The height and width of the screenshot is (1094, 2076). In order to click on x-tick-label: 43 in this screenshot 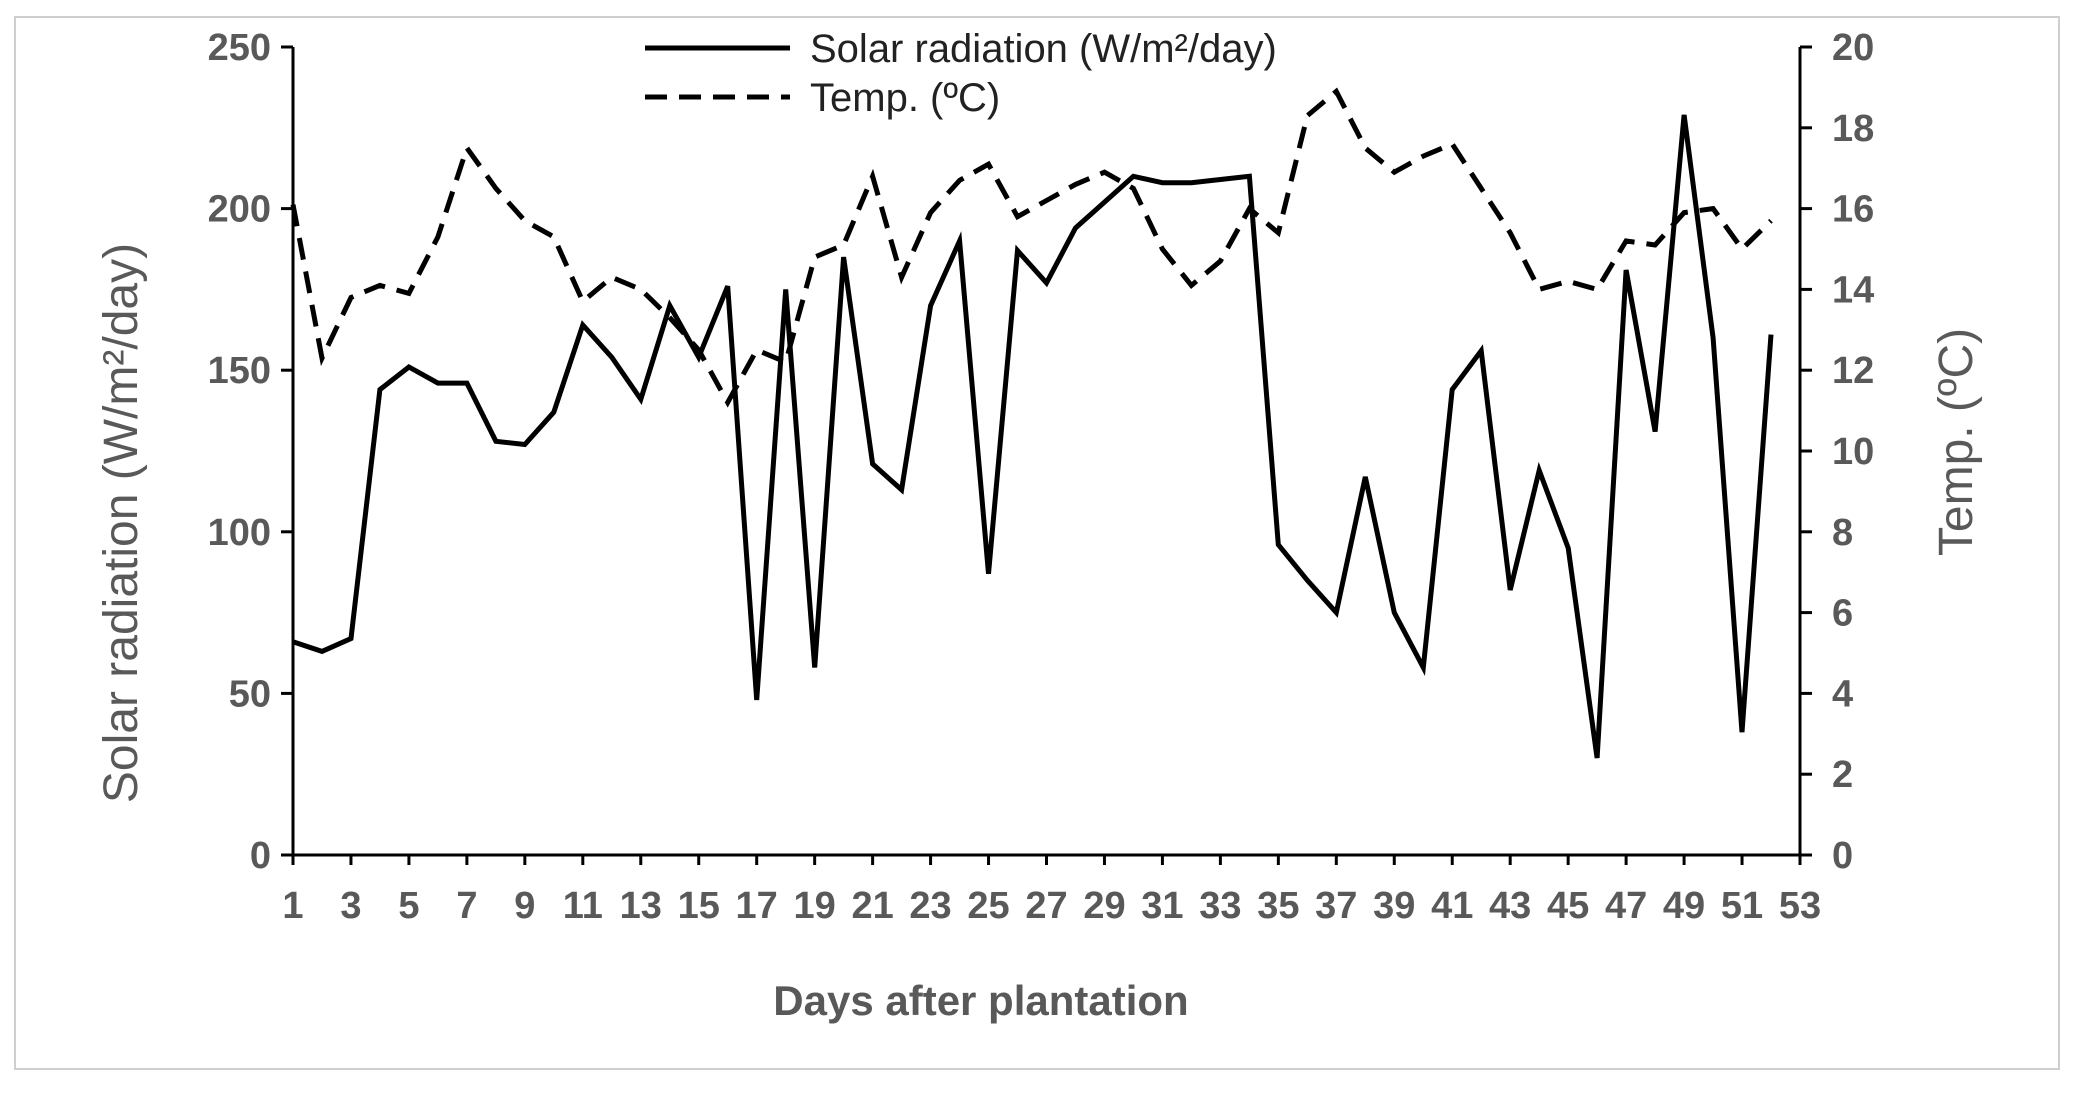, I will do `click(1510, 906)`.